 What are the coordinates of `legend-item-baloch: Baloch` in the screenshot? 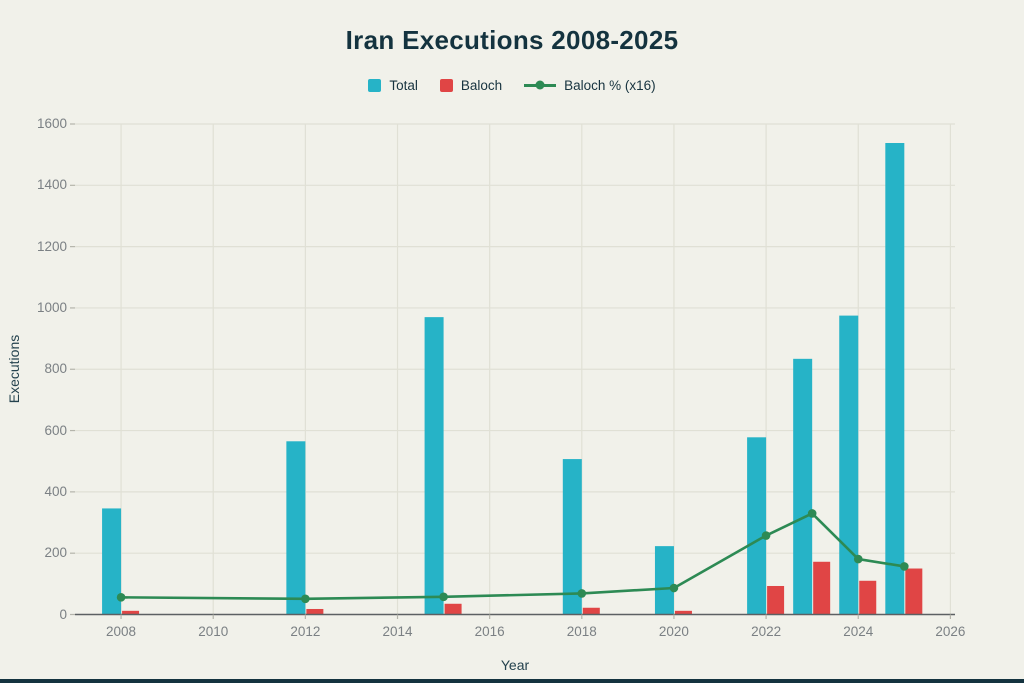 It's located at (471, 85).